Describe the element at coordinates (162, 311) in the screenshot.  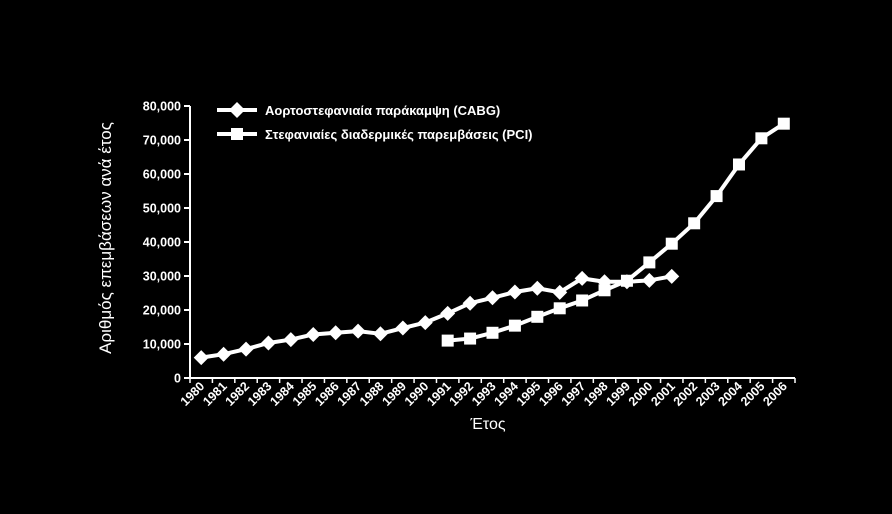
I see `y-tick-label: 20,000` at that location.